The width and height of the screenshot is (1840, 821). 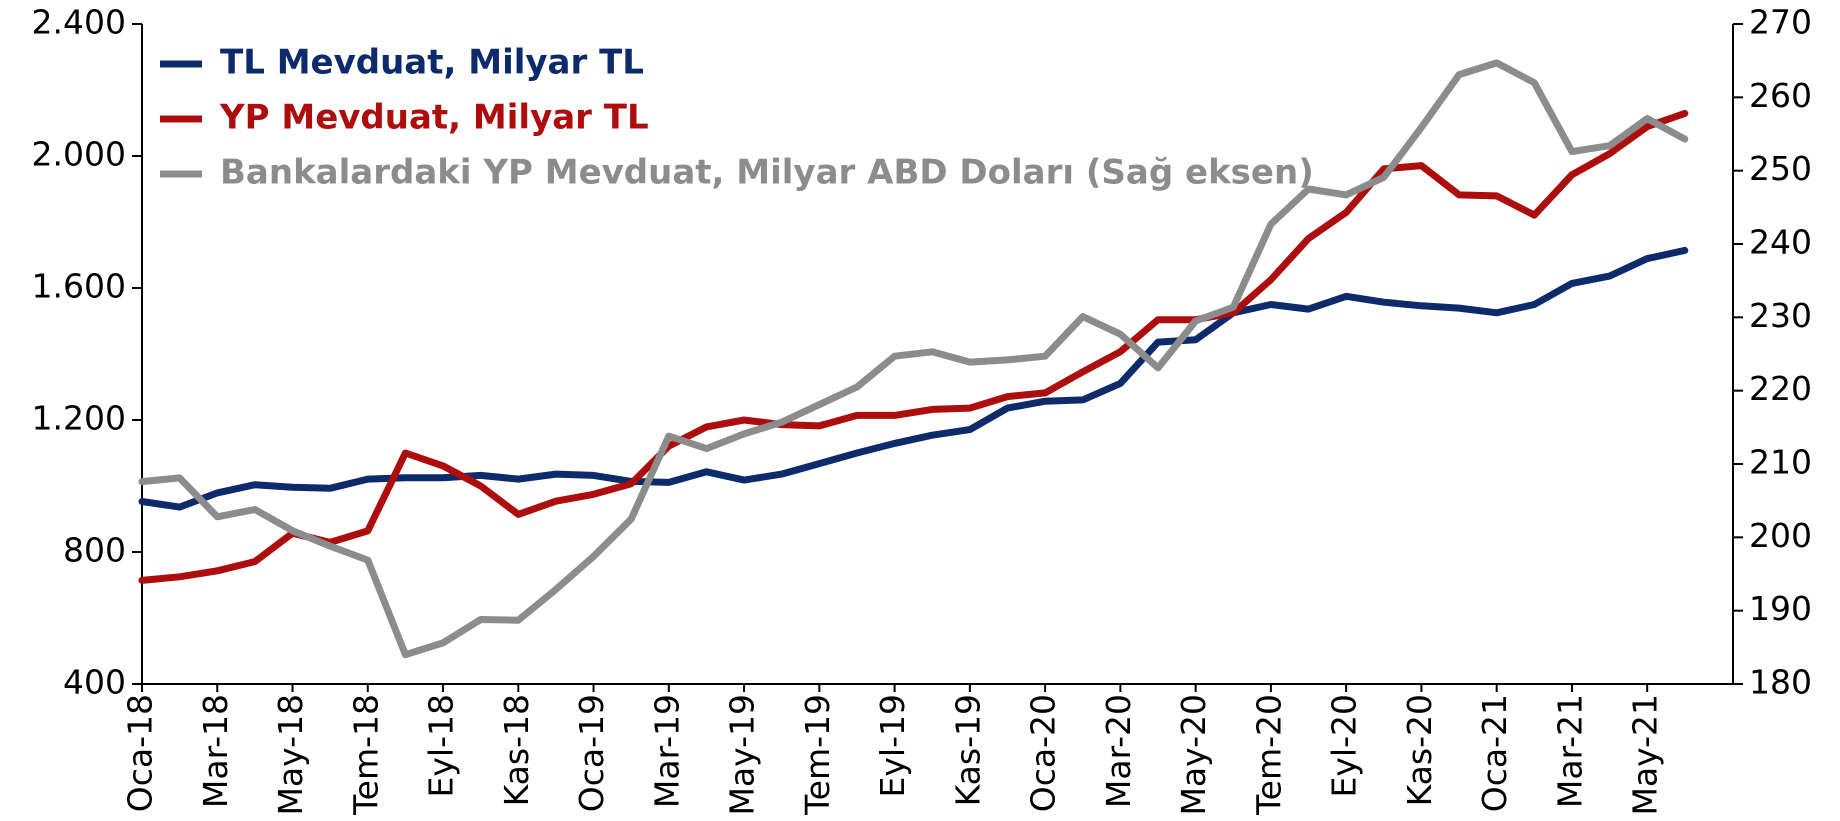 I want to click on y2-tick-label: 200, so click(x=1780, y=535).